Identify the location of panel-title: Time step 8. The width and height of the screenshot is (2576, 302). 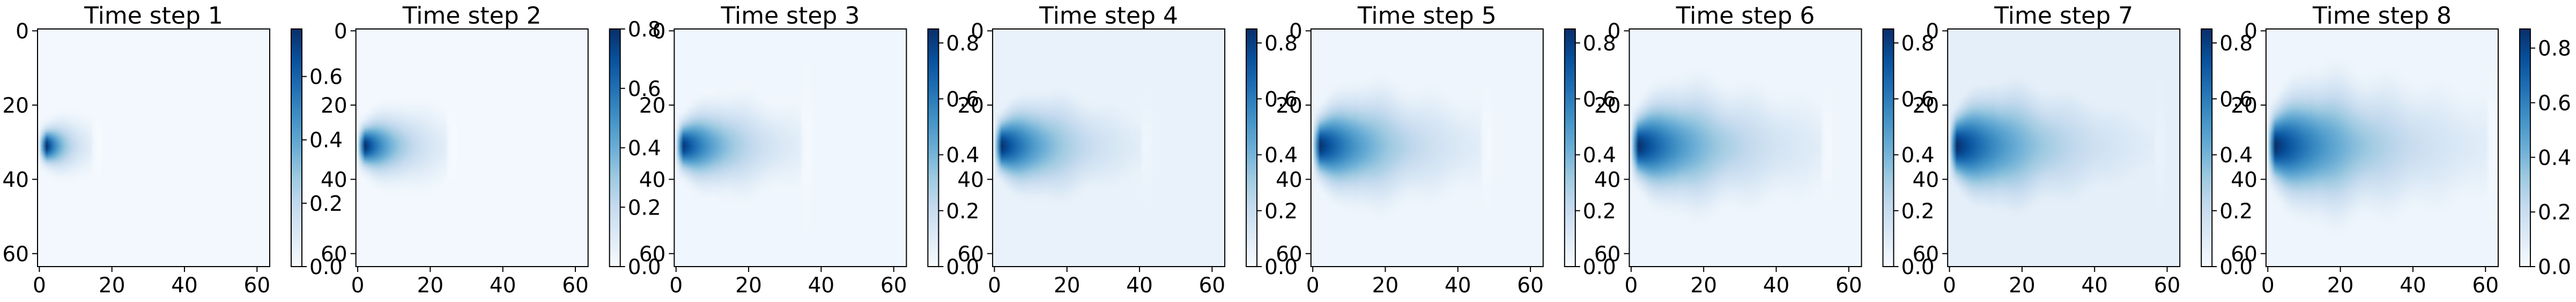
(2382, 16).